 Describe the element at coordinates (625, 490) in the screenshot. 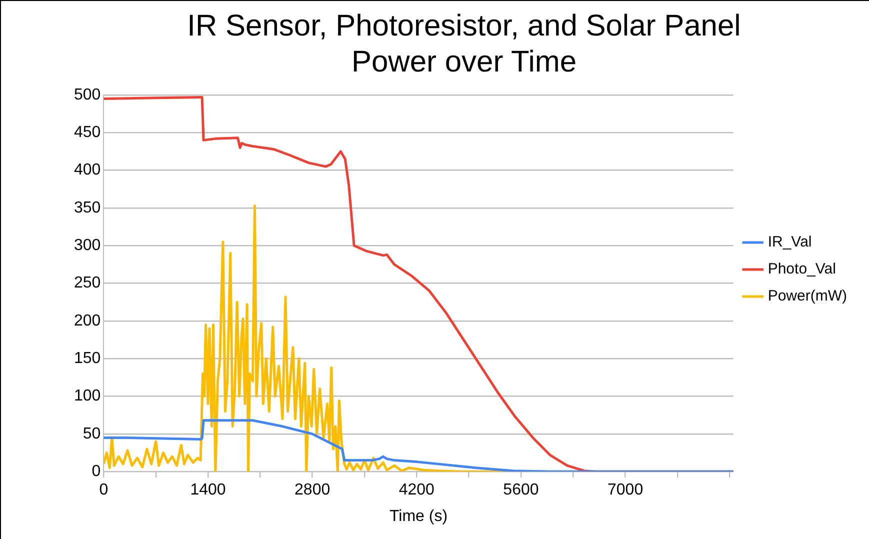

I see `x-tick-label: 7000` at that location.